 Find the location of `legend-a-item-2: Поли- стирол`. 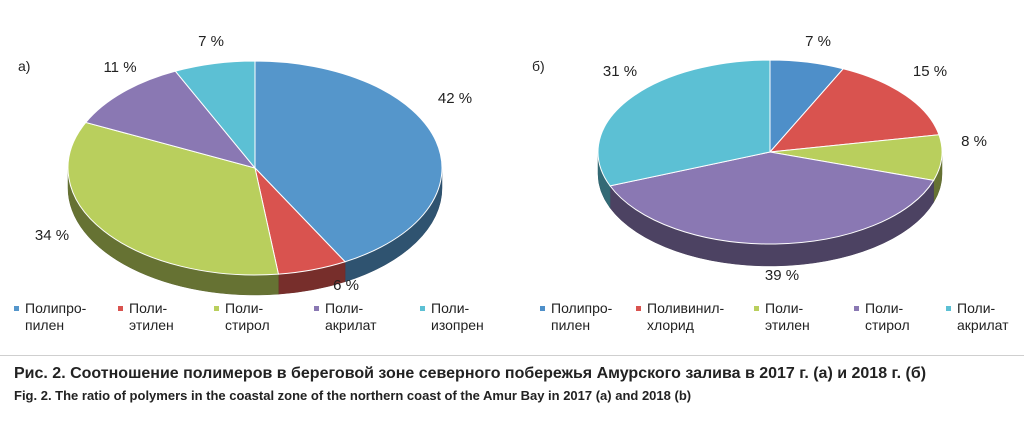

legend-a-item-2: Поли- стирол is located at coordinates (264, 317).